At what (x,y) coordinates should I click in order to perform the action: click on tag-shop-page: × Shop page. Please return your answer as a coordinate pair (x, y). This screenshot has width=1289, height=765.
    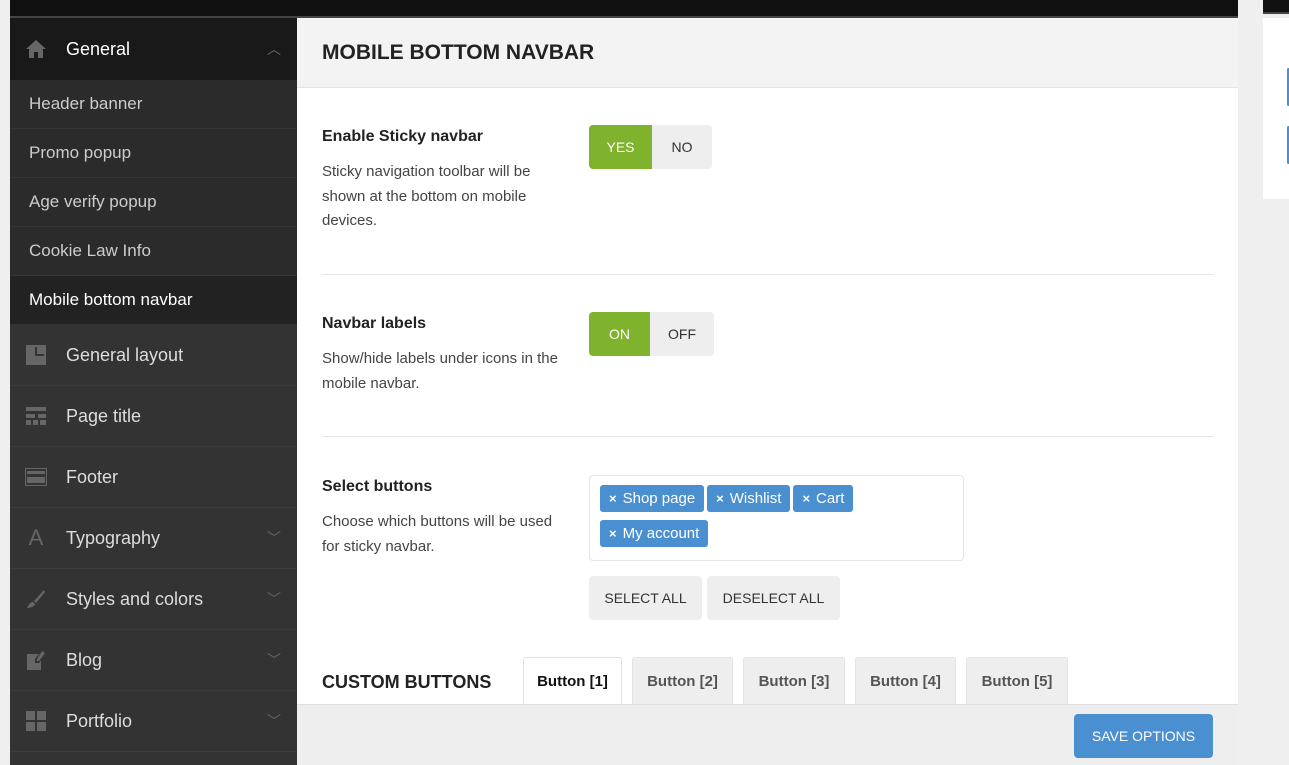
    Looking at the image, I should click on (652, 498).